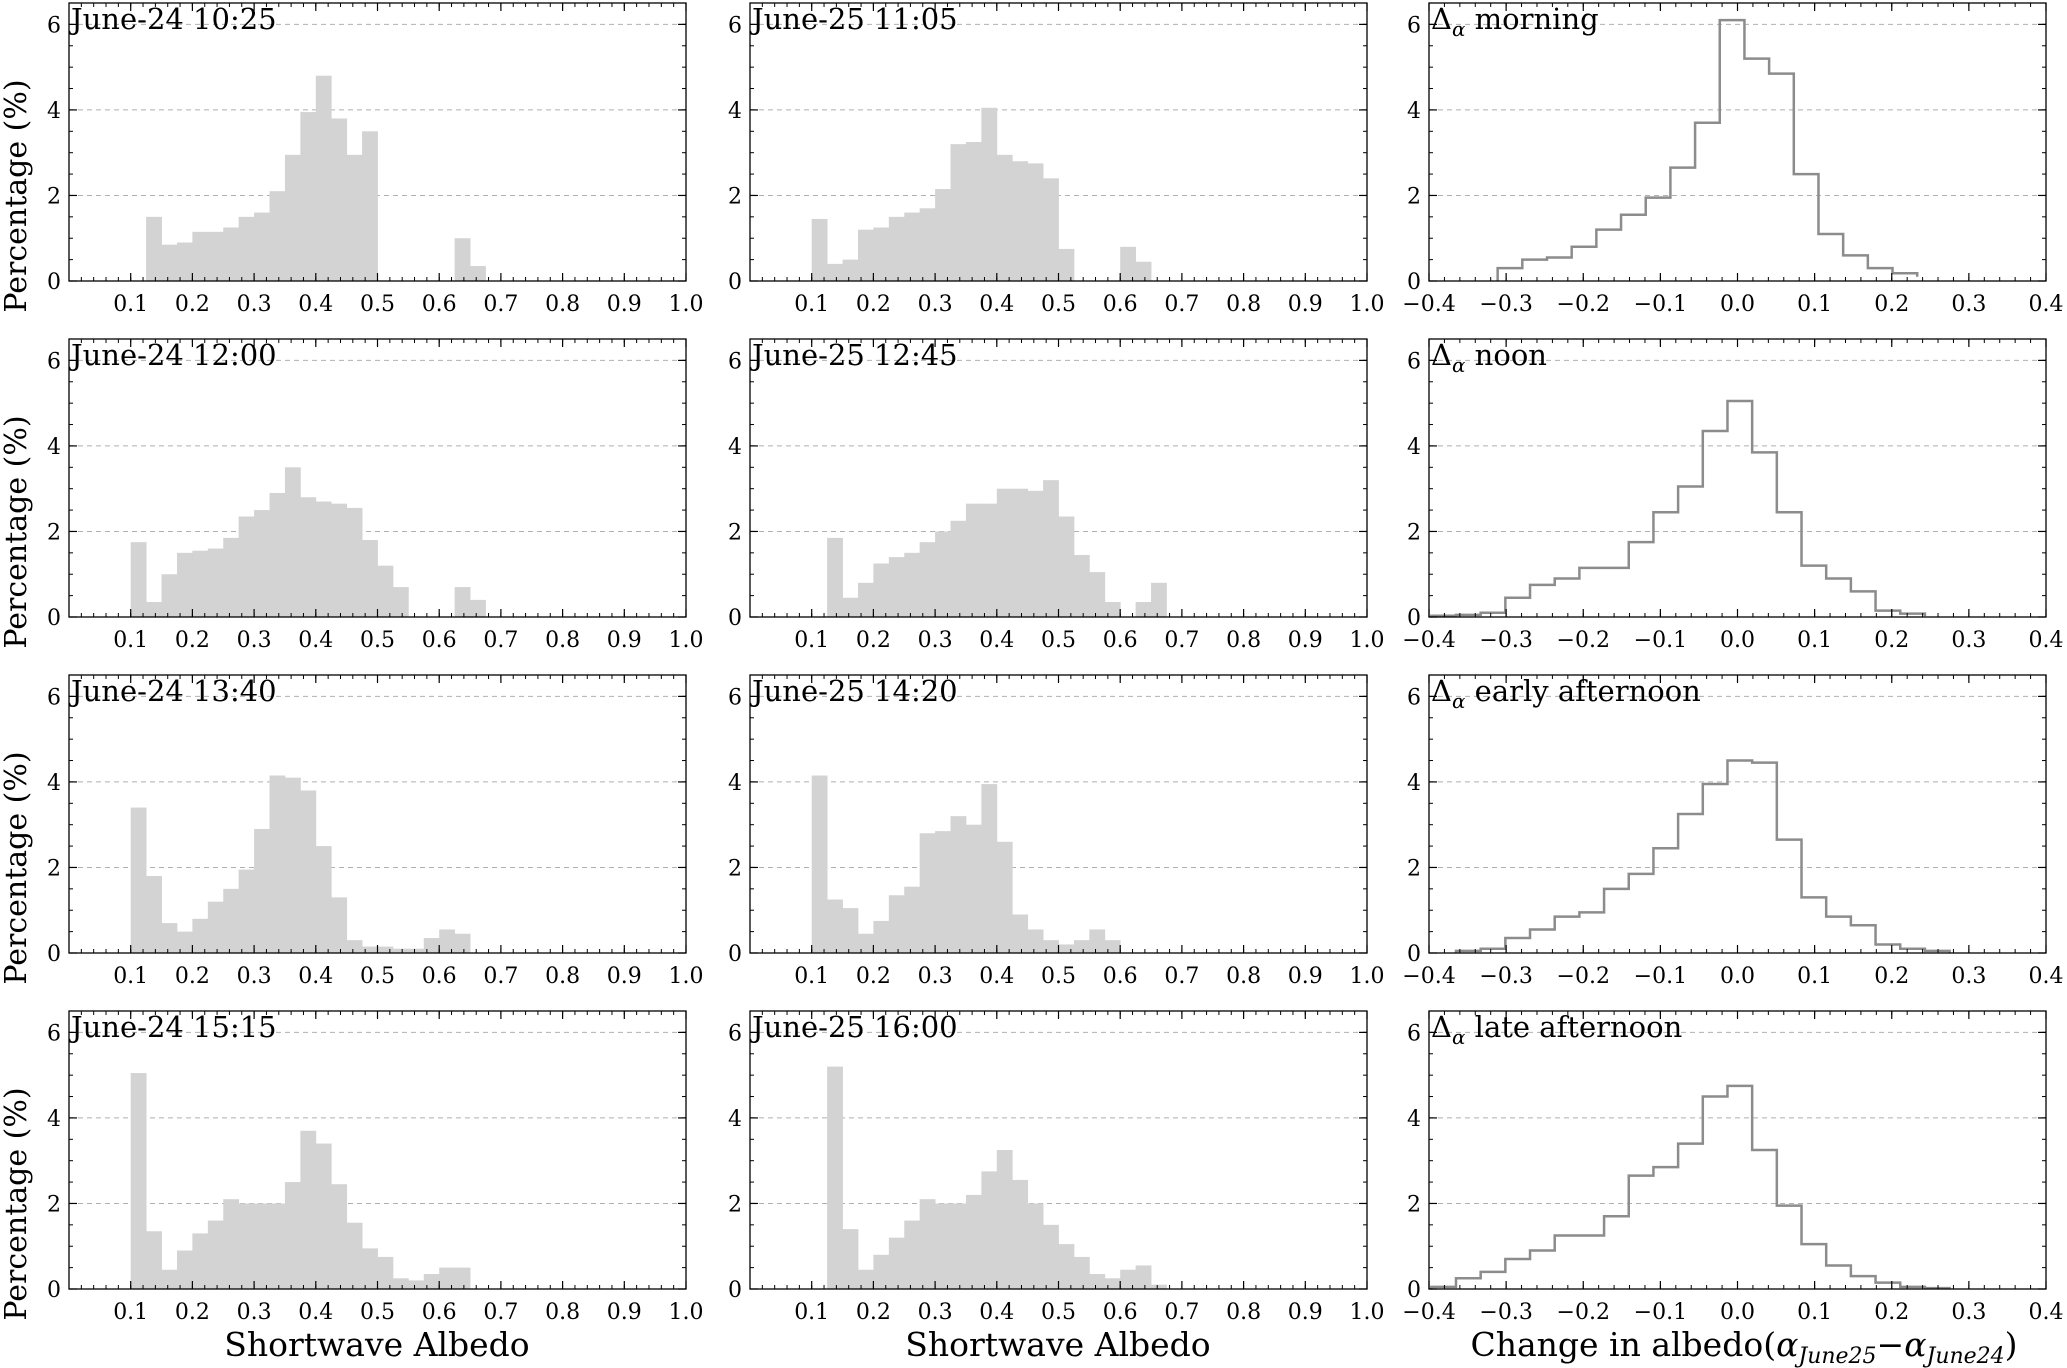 Image resolution: width=2067 pixels, height=1368 pixels. Describe the element at coordinates (935, 304) in the screenshot. I see `x-tick-label: 0.3` at that location.